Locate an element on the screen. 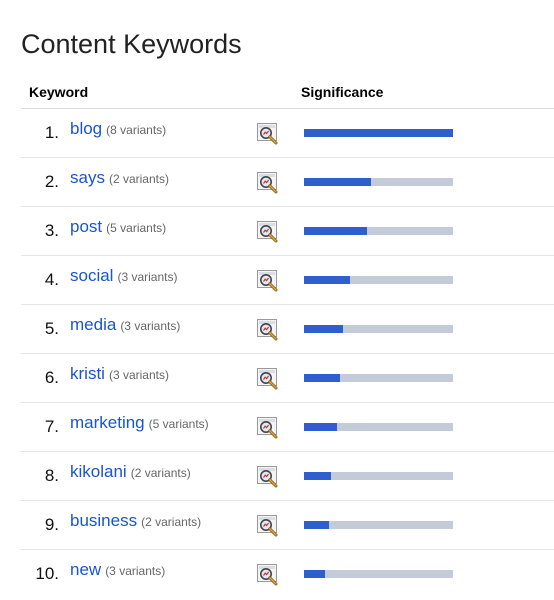 This screenshot has width=554, height=600. keyword-column-header: Keyword is located at coordinates (59, 92).